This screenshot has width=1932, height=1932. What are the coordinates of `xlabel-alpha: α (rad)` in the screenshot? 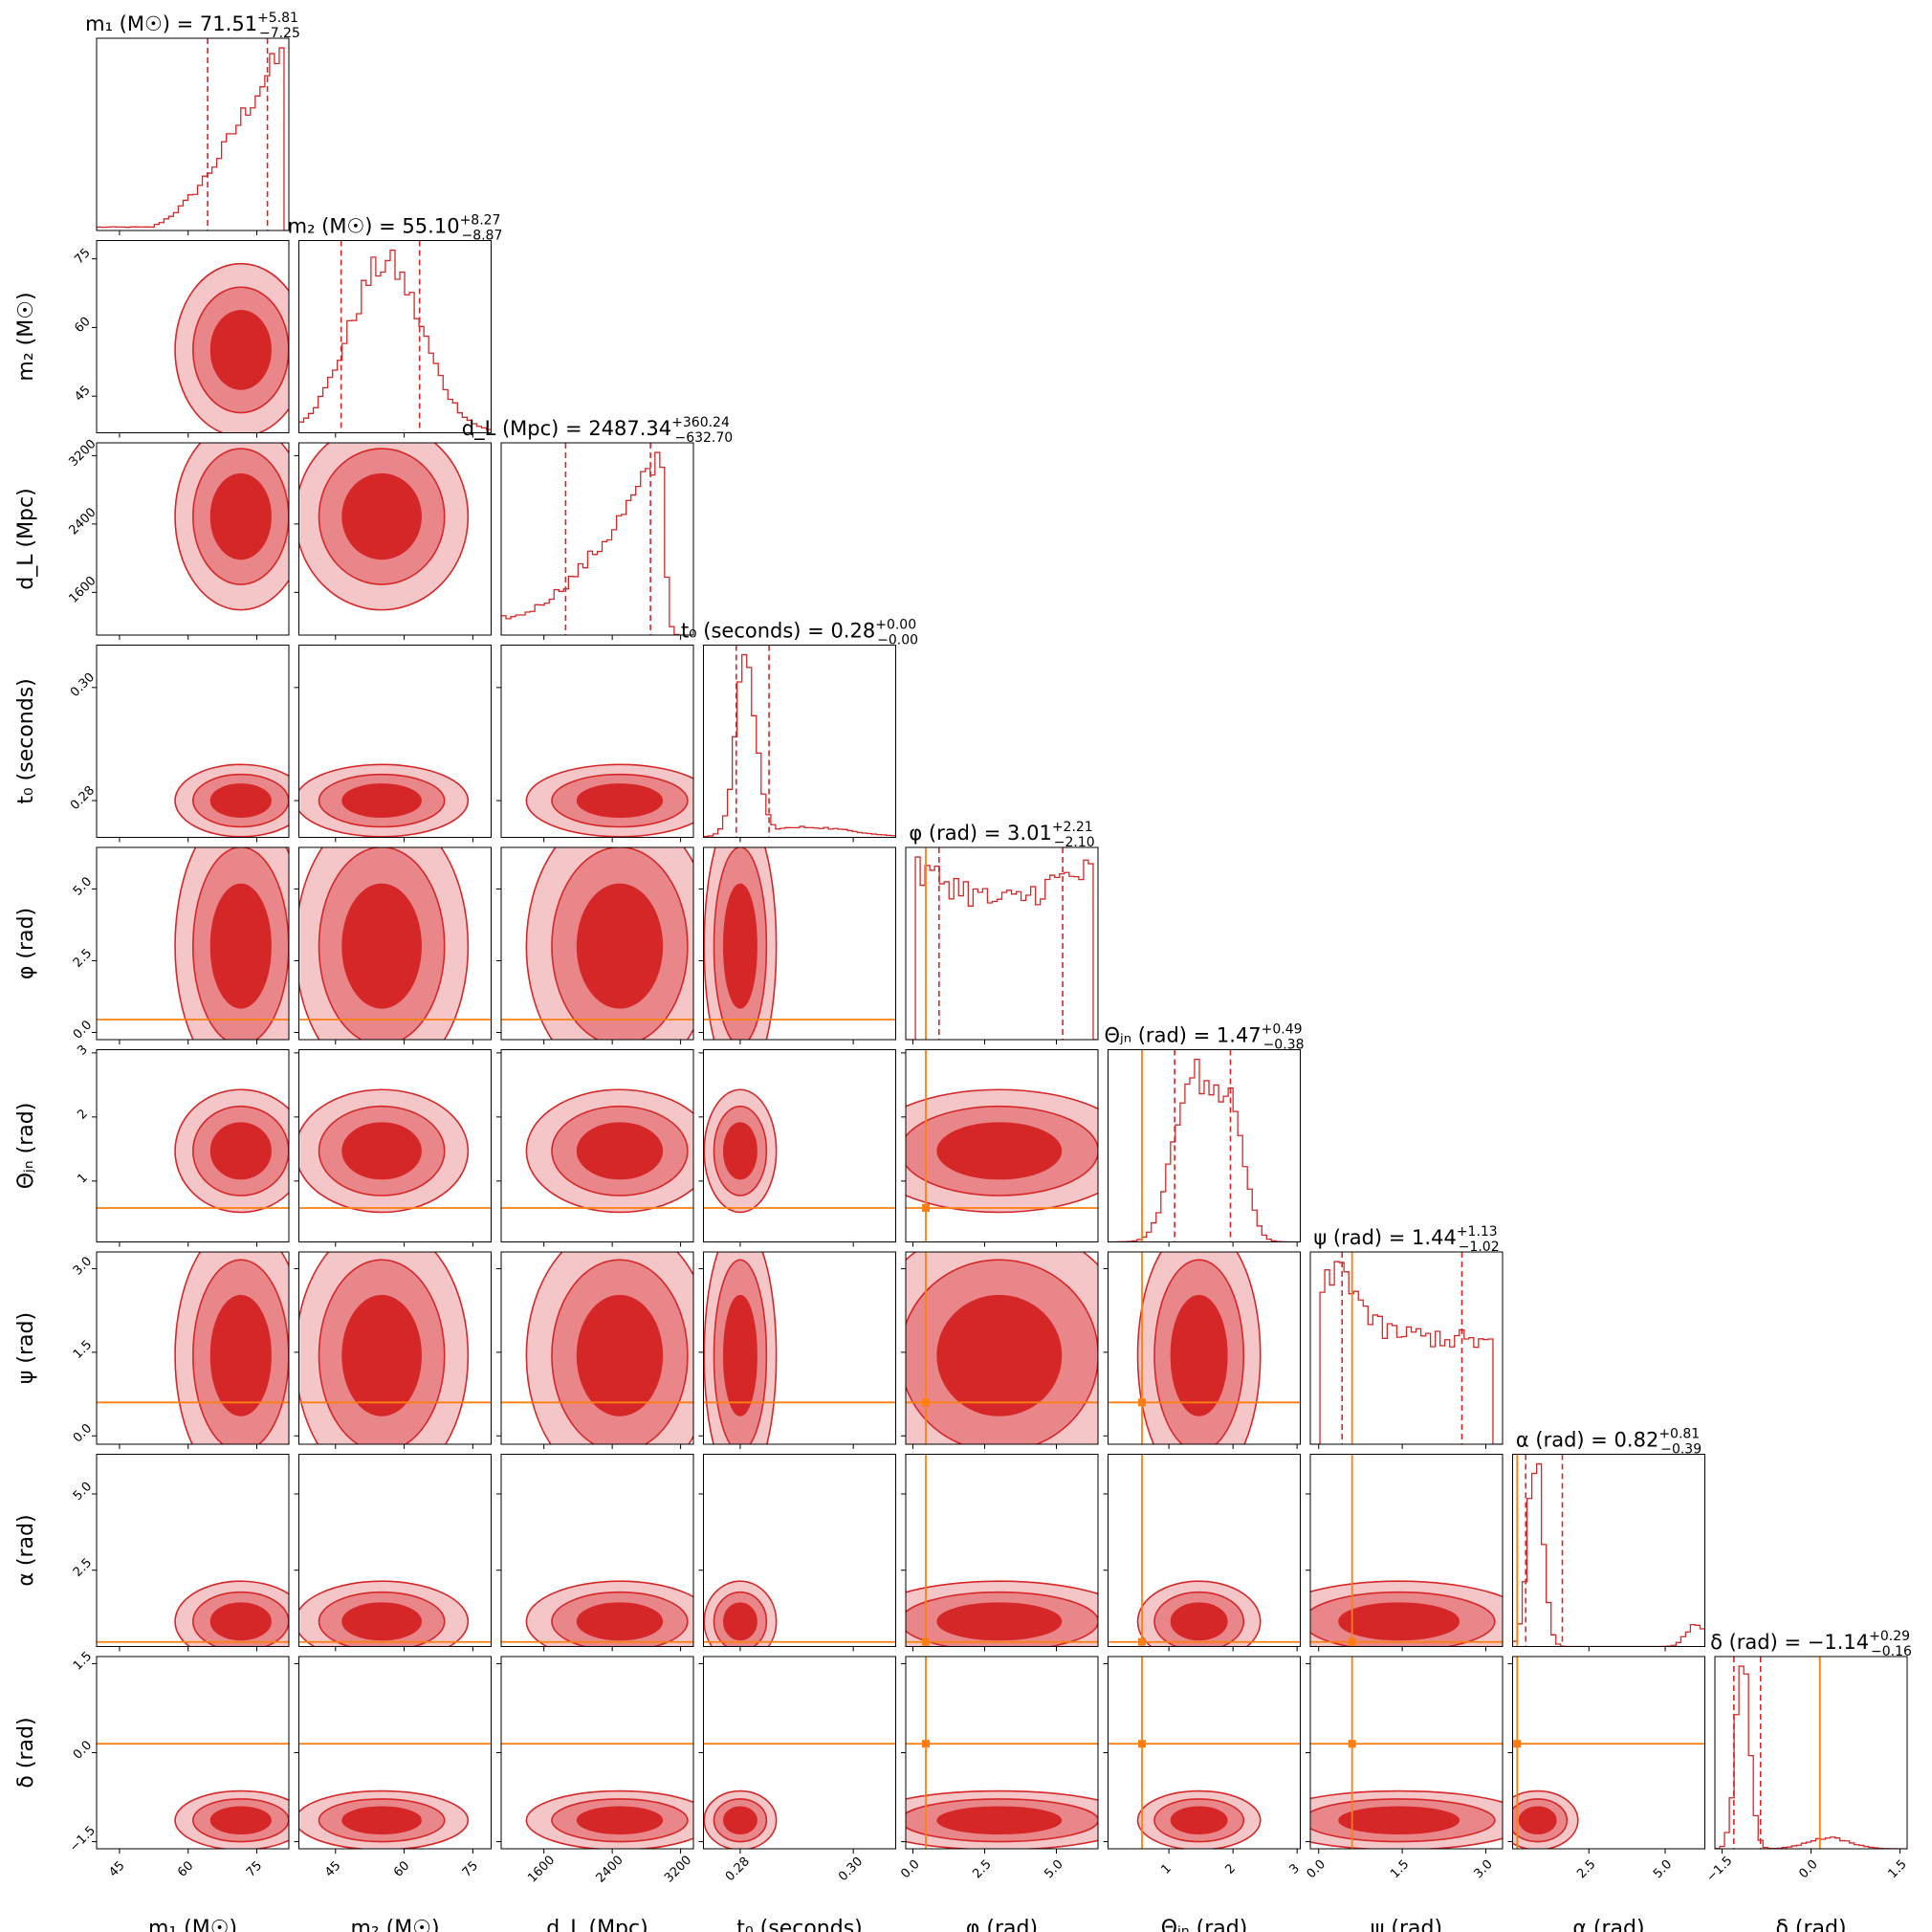 It's located at (1608, 1924).